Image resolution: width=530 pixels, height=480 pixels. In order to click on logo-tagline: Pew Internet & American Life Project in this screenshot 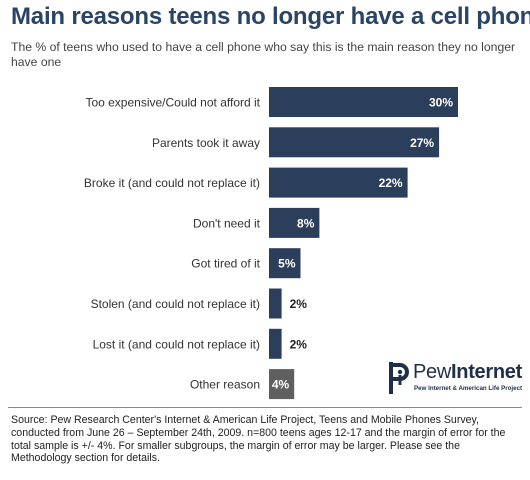, I will do `click(468, 388)`.